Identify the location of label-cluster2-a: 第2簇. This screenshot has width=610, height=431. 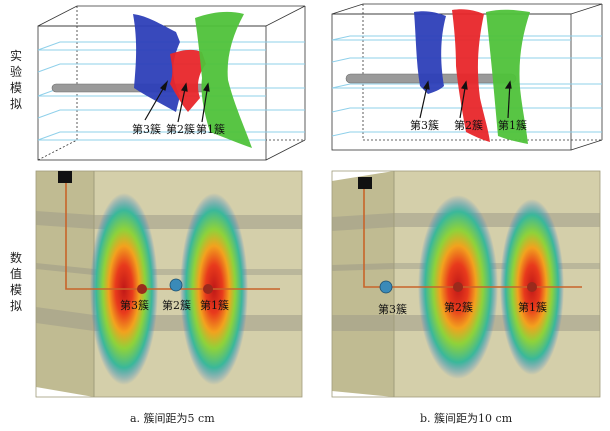
(180, 129).